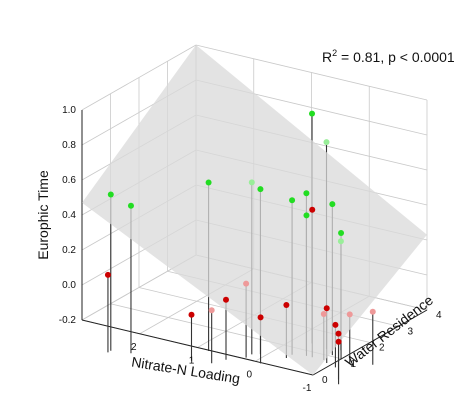  I want to click on z-tick-label: 0.6, so click(69, 180).